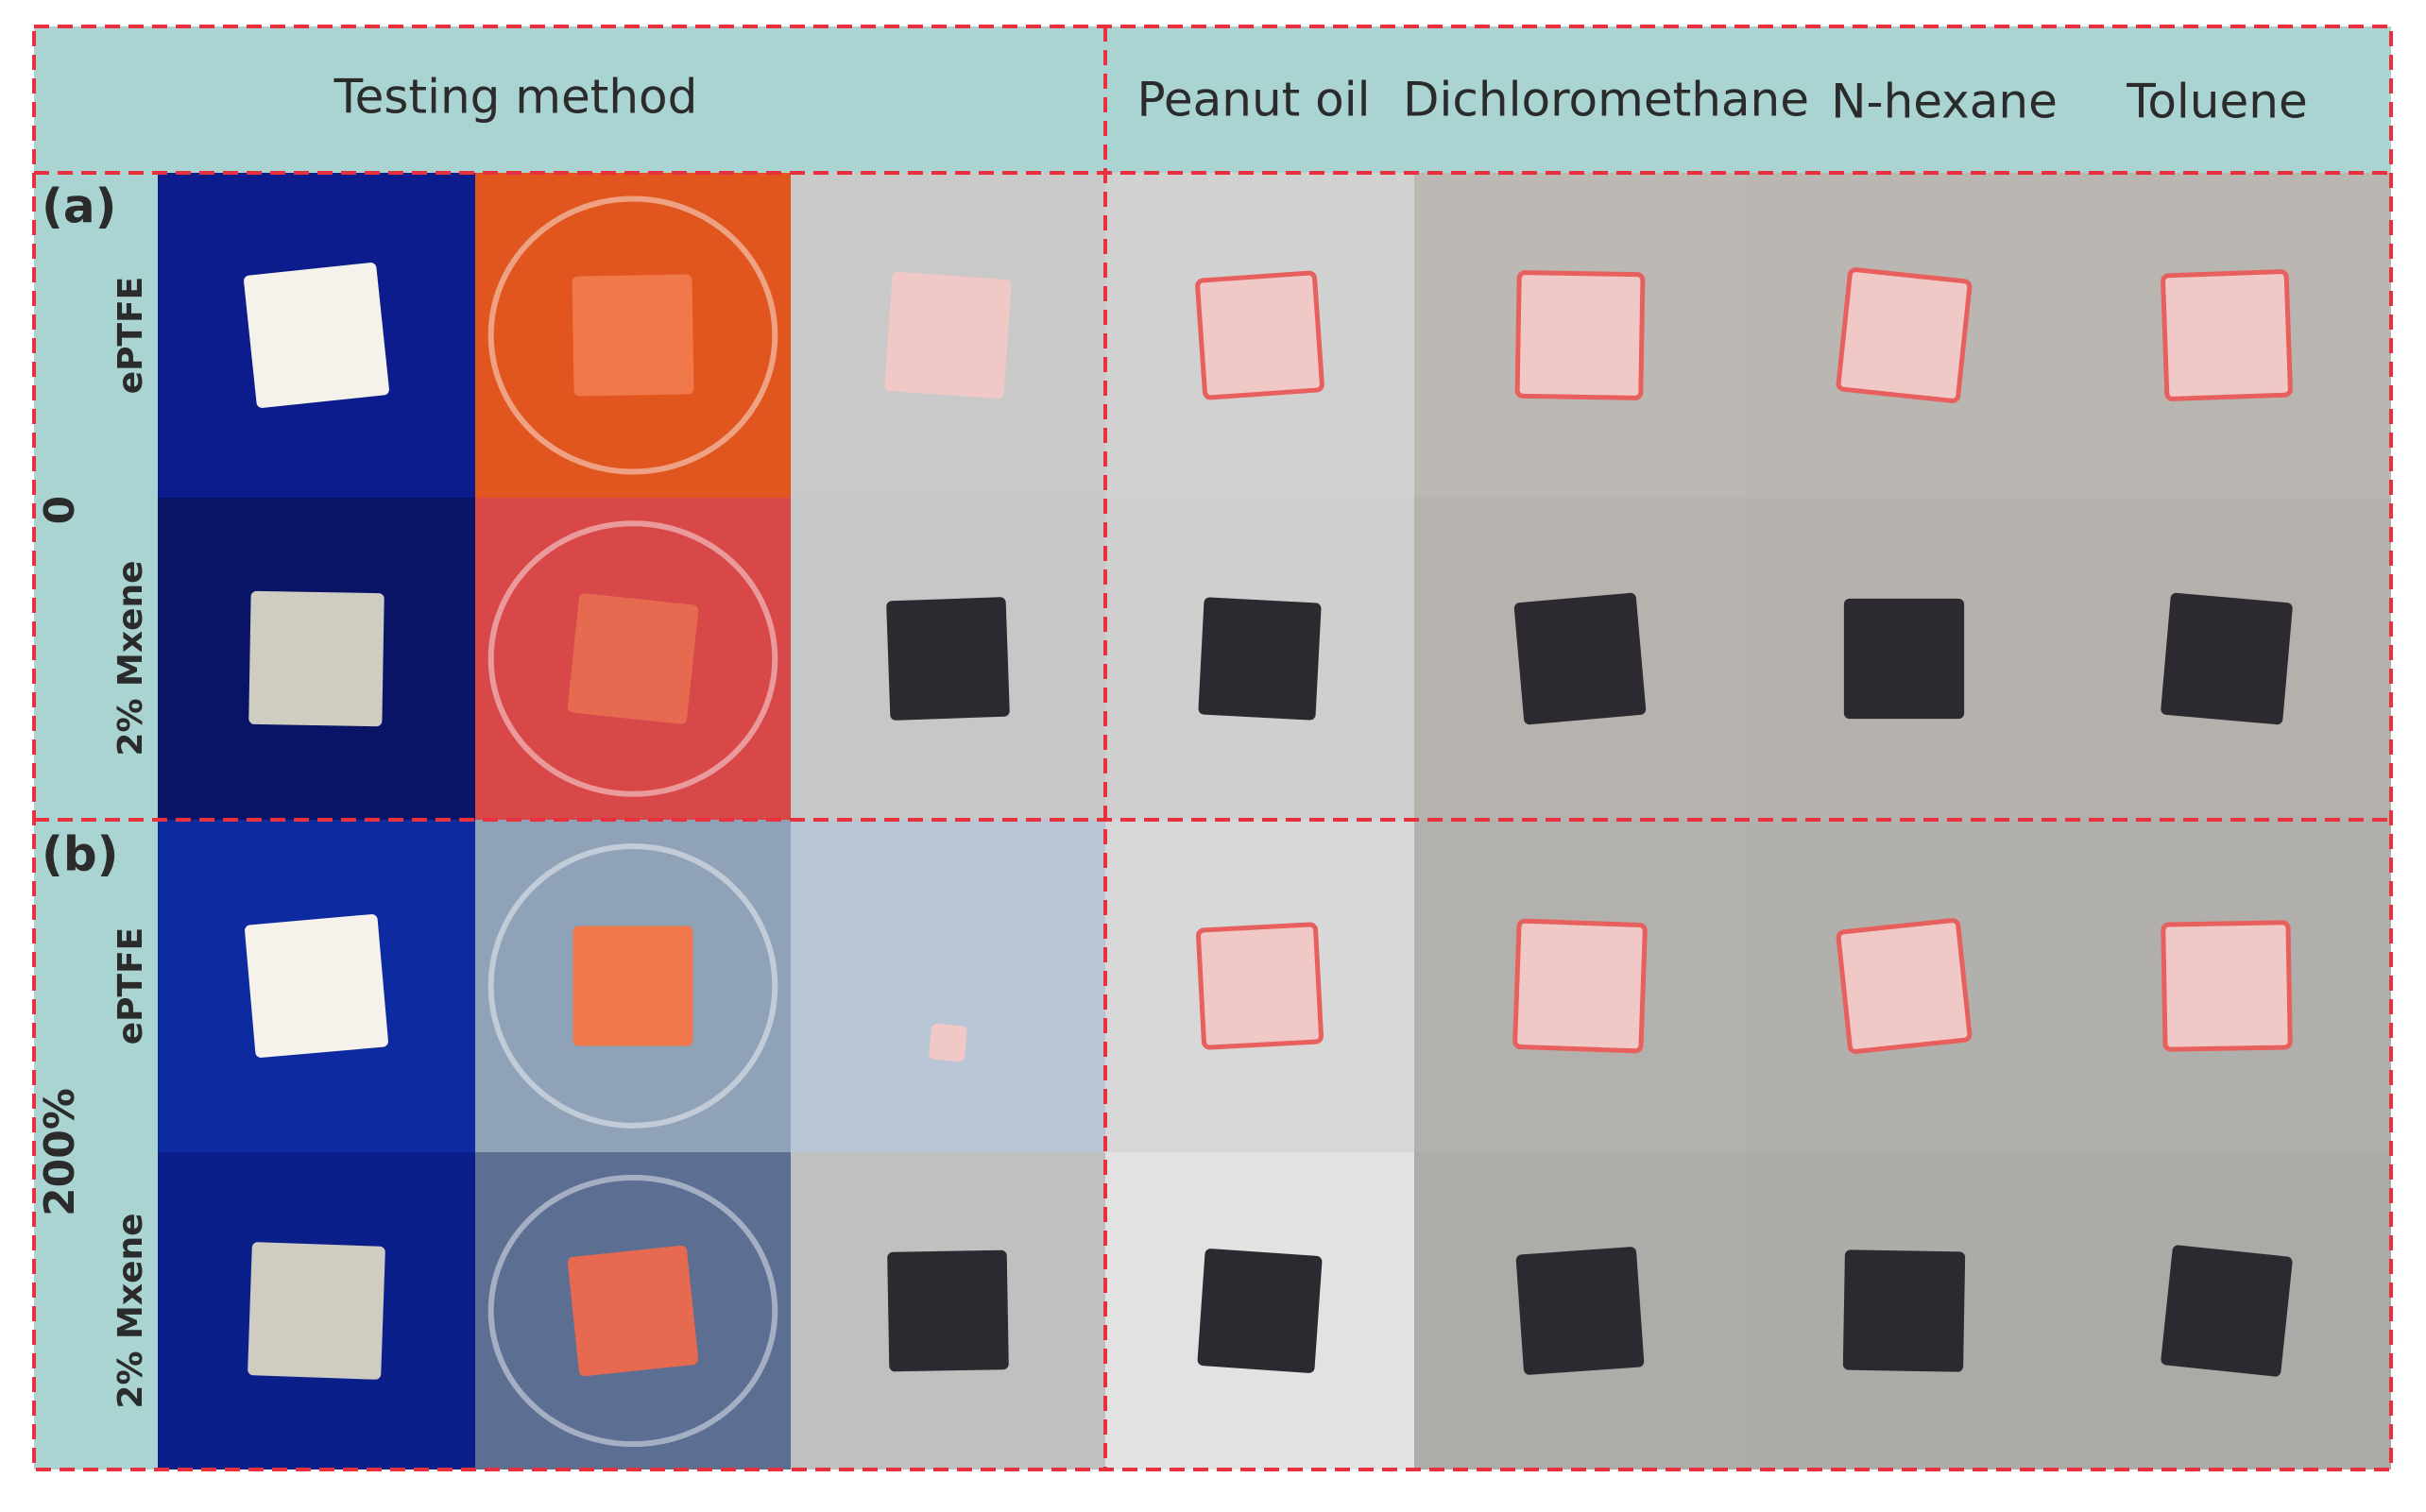 The image size is (2426, 1512). What do you see at coordinates (1944, 102) in the screenshot?
I see `header-solvent: N-hexane` at bounding box center [1944, 102].